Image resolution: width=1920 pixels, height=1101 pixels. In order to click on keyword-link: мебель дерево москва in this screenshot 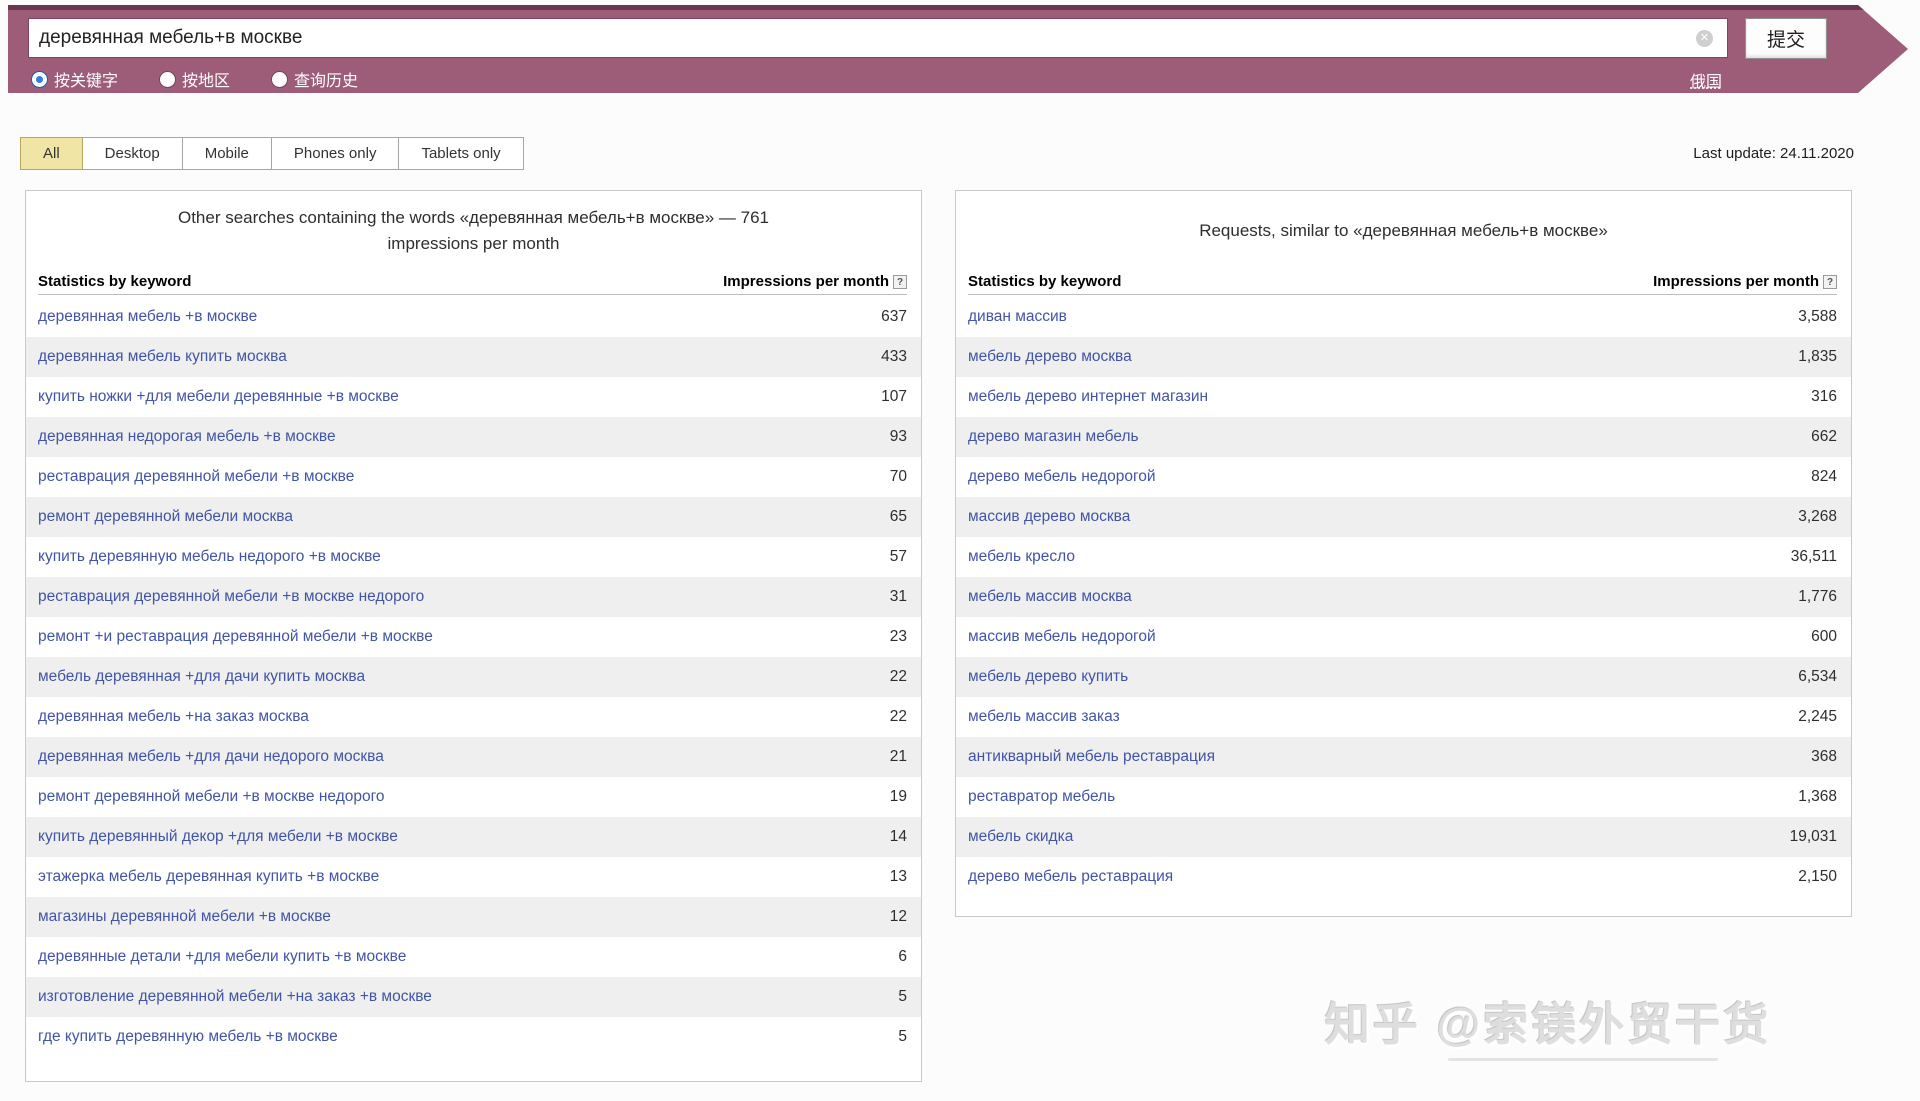, I will do `click(1050, 356)`.